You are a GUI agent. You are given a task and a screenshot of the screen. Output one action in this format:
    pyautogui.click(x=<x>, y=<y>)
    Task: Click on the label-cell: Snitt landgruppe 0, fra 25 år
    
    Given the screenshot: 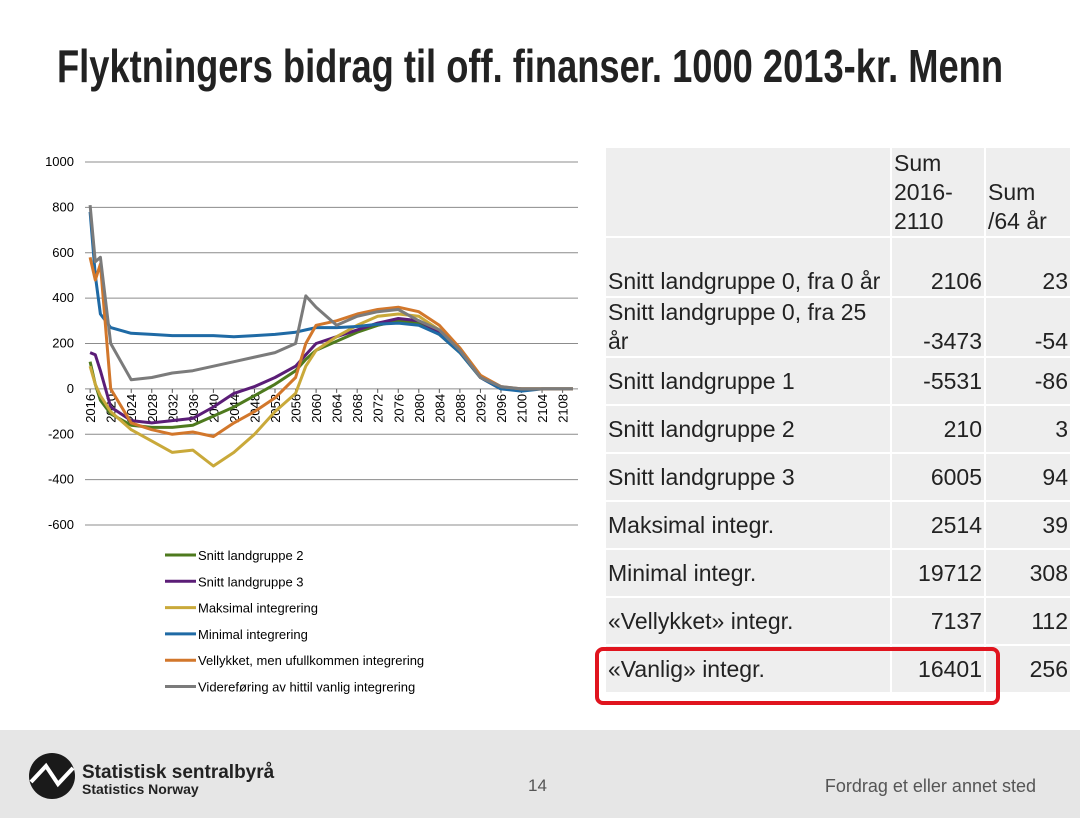 What is the action you would take?
    pyautogui.click(x=748, y=327)
    